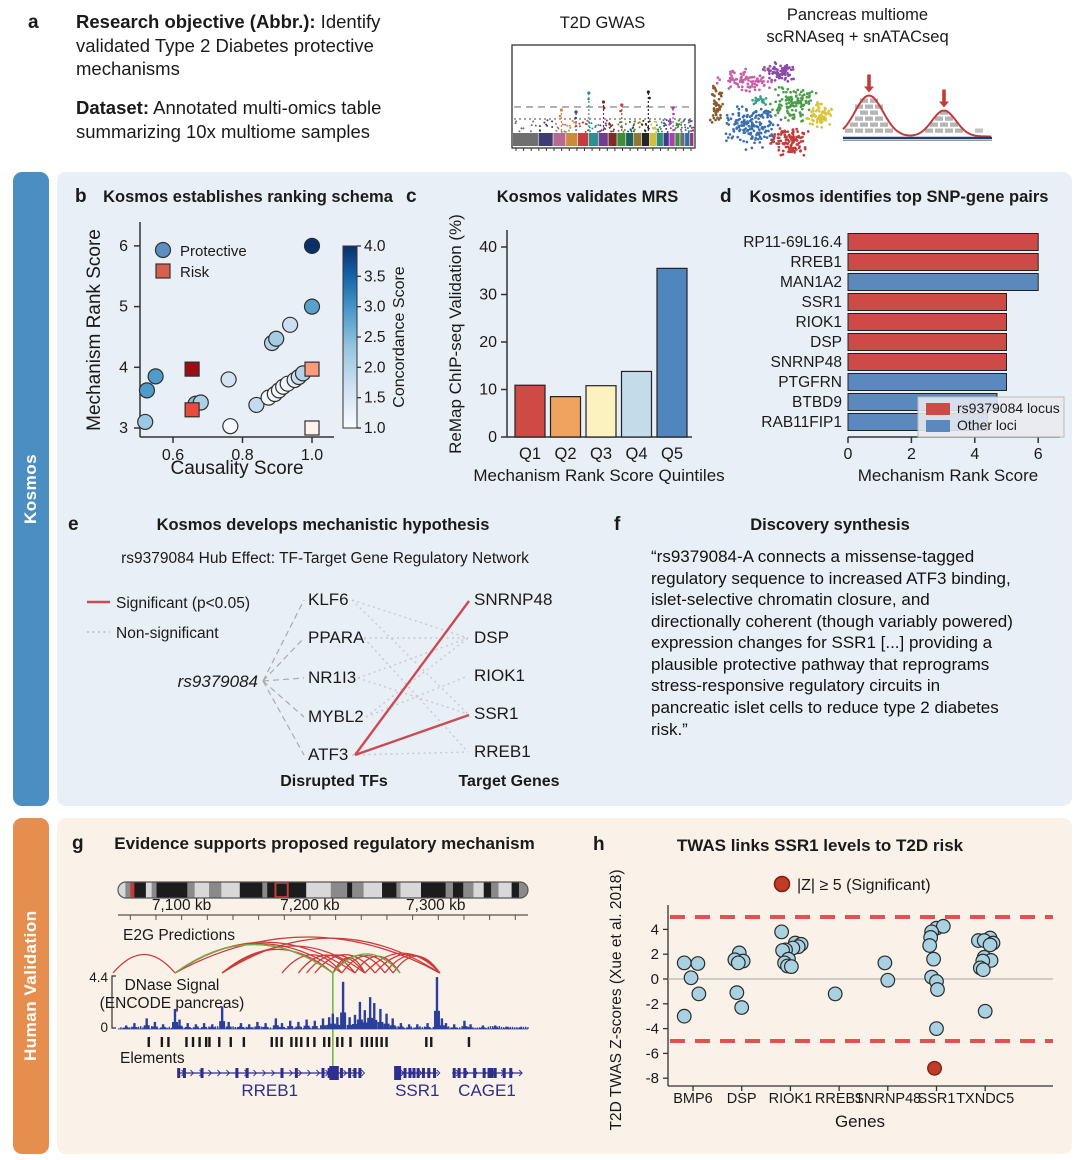 The width and height of the screenshot is (1080, 1160). What do you see at coordinates (145, 422) in the screenshot?
I see `scatter-point-protective` at bounding box center [145, 422].